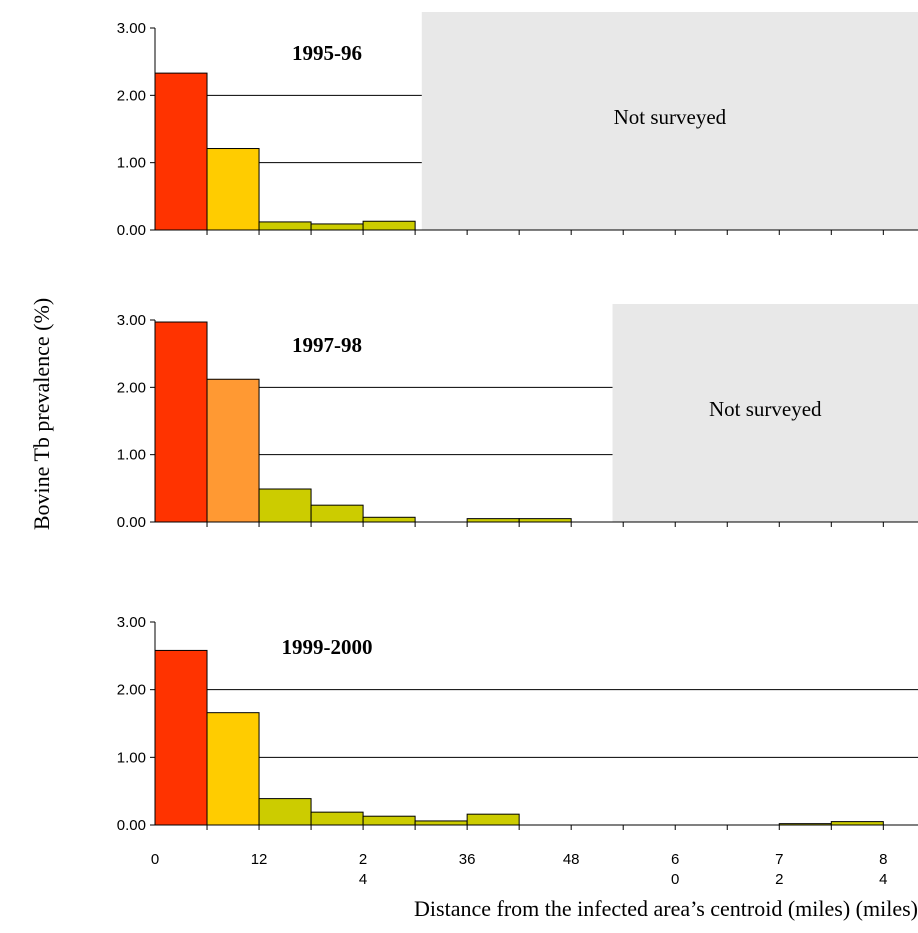 The height and width of the screenshot is (933, 918). Describe the element at coordinates (779, 859) in the screenshot. I see `x-tick-label: 7` at that location.